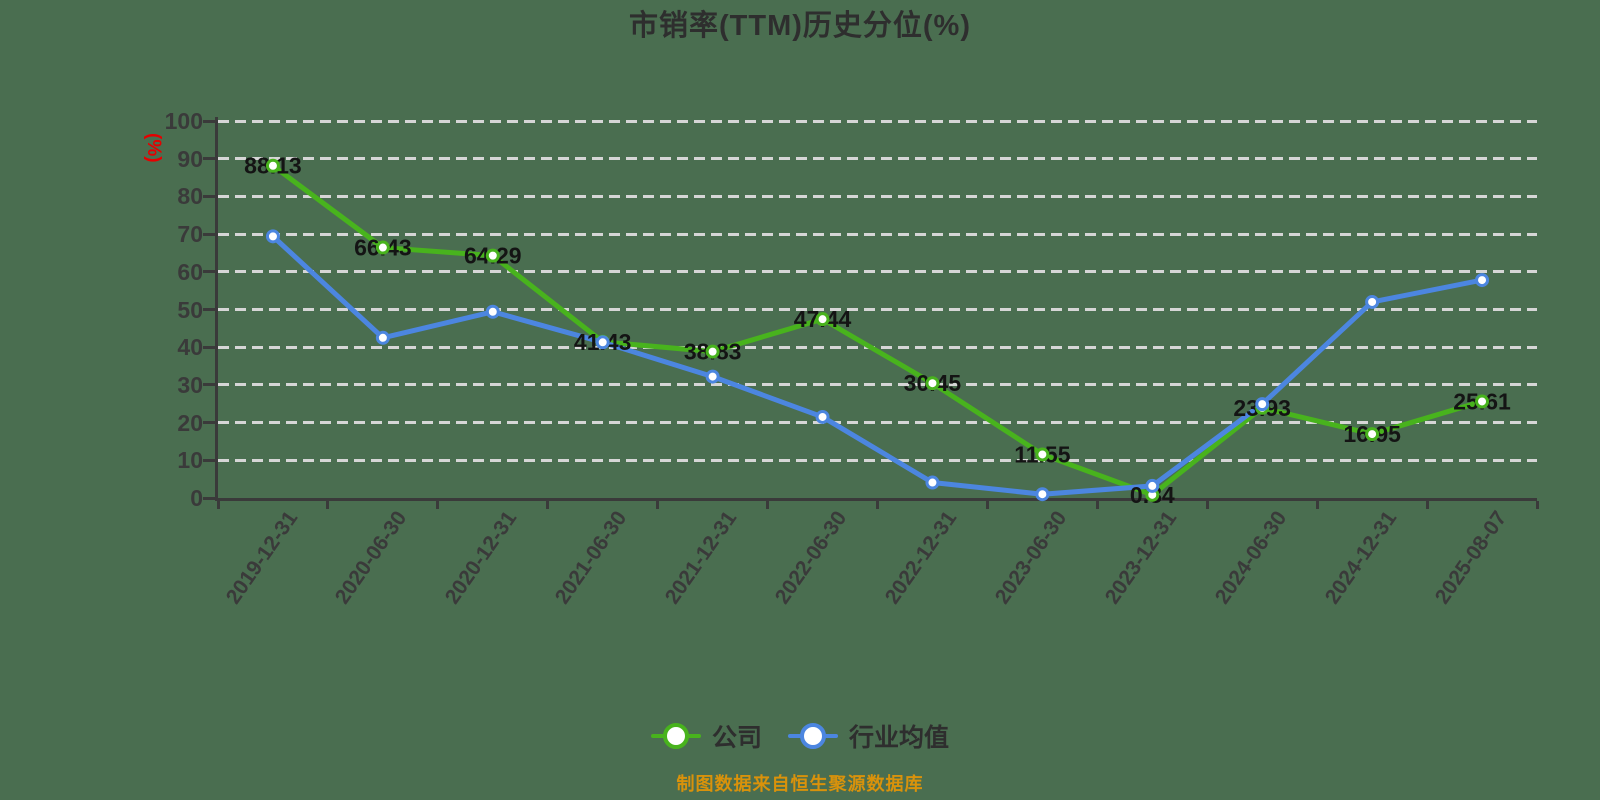 The height and width of the screenshot is (800, 1600). Describe the element at coordinates (371, 558) in the screenshot. I see `x-axis-label: 2020-06-30` at that location.